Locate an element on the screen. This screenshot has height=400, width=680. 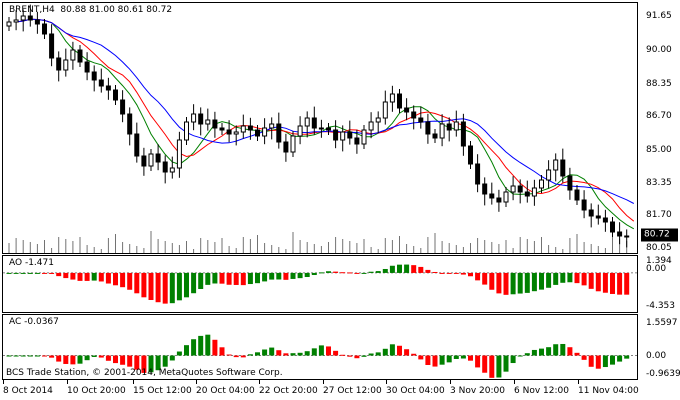
price-axis-label: 80.05 is located at coordinates (659, 248).